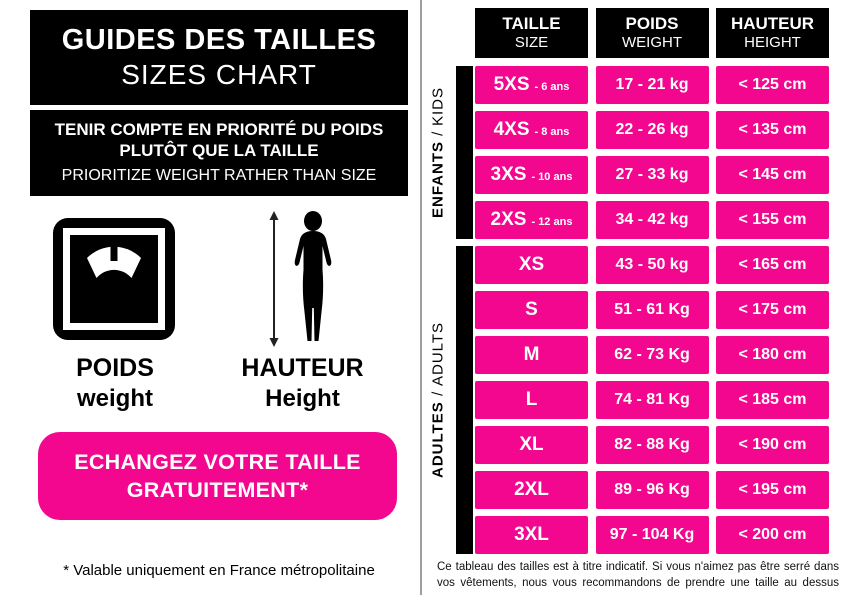 This screenshot has height=595, width=842. What do you see at coordinates (219, 57) in the screenshot?
I see `title-banner: GUIDES DES TAILLES SIZES CHART` at bounding box center [219, 57].